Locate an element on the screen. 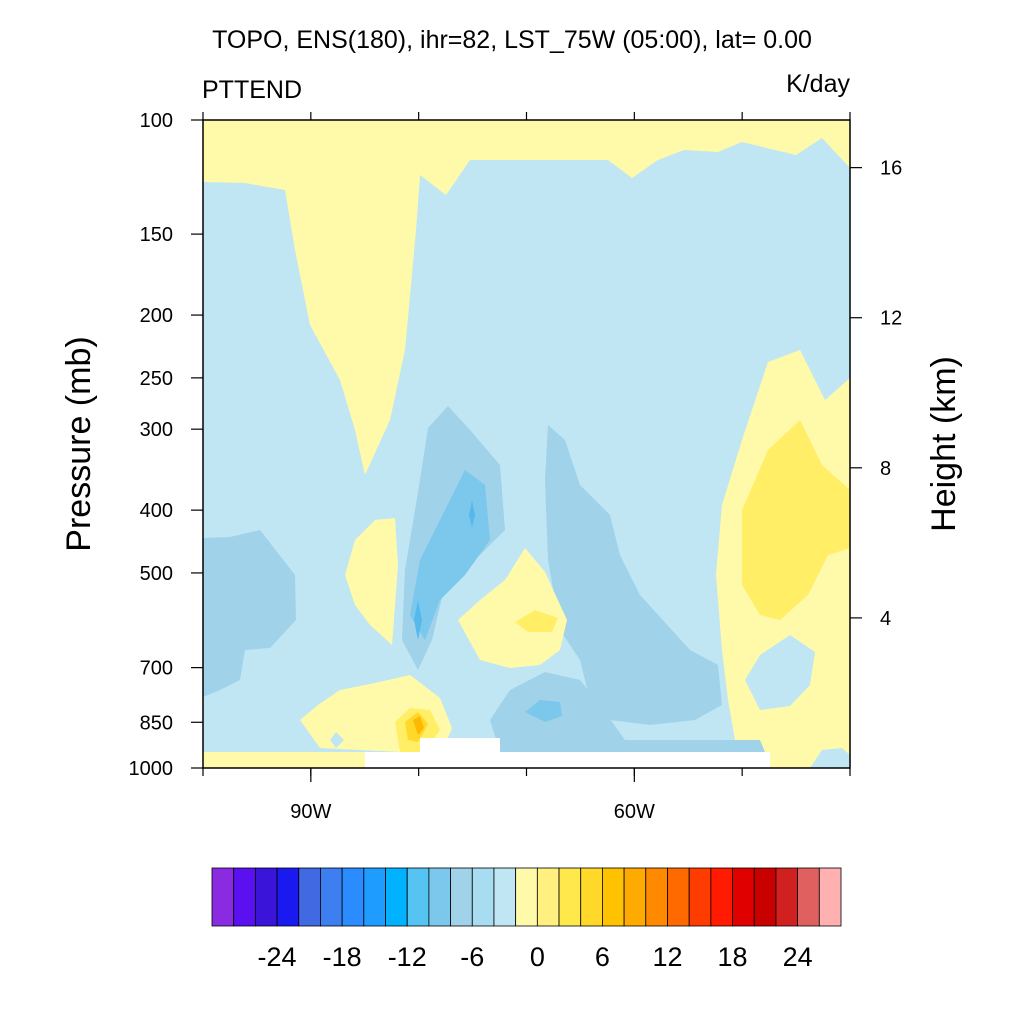  y-axis-height: 4 8 12 16 is located at coordinates (876, 394).